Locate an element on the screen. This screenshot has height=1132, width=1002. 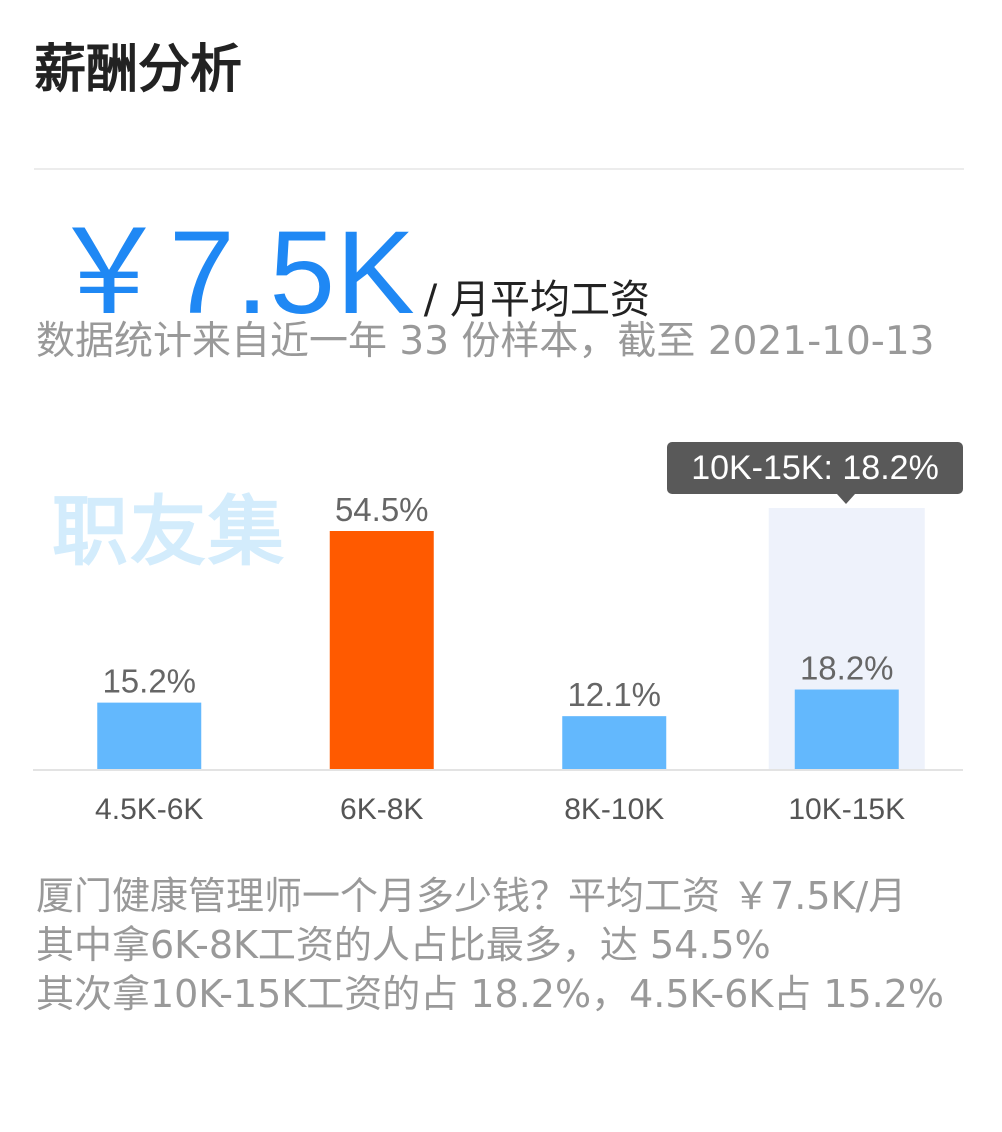
page-title: 薪酬分析 is located at coordinates (138, 70).